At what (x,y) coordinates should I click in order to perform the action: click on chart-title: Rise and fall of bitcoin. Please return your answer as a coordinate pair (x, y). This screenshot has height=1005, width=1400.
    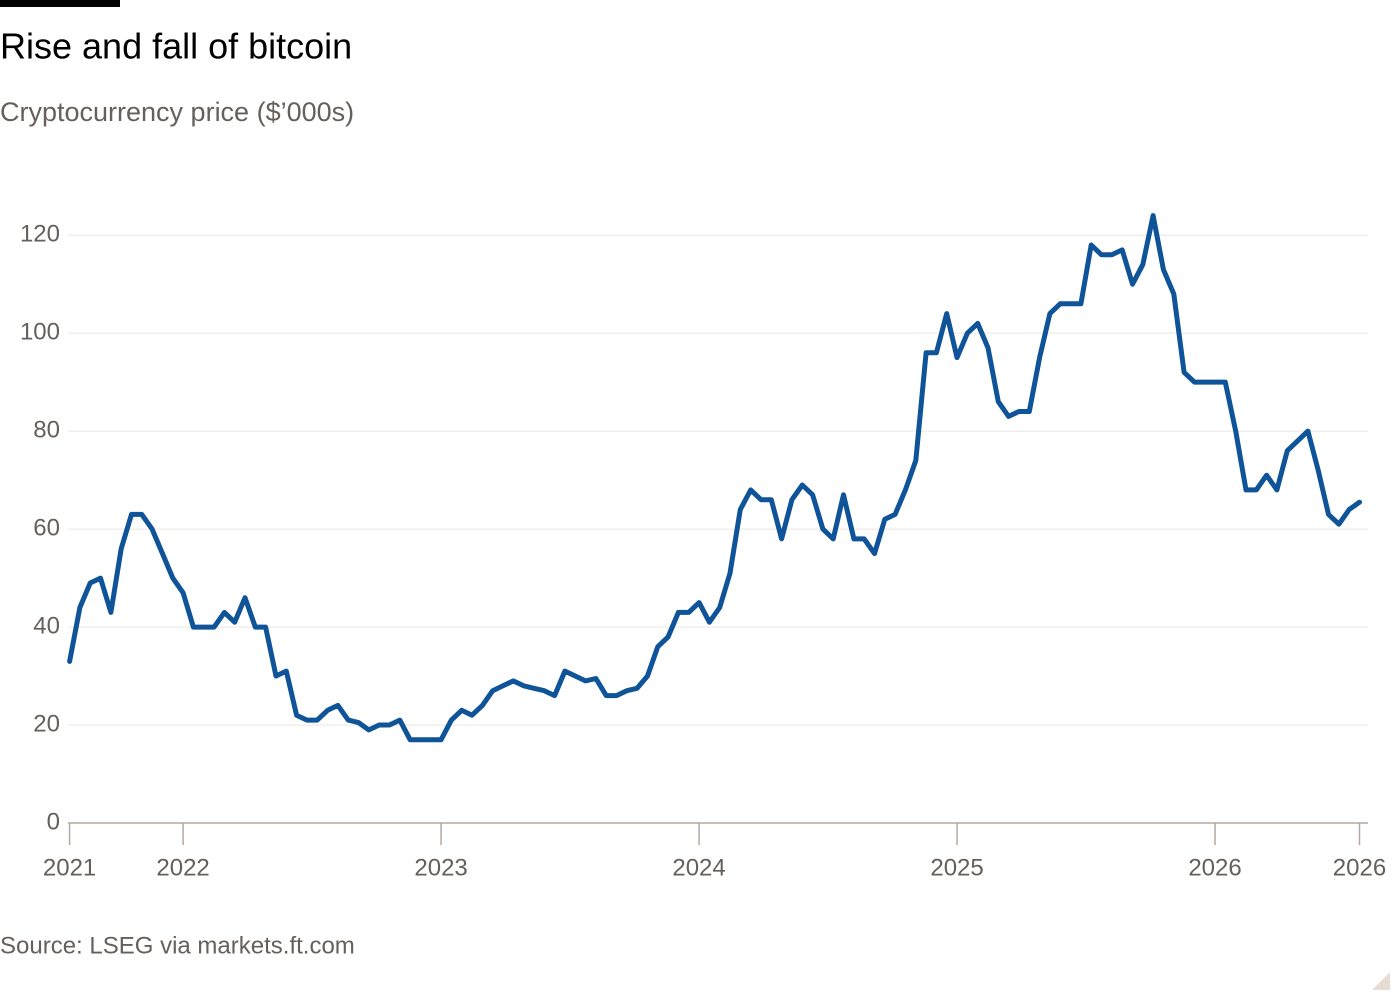
    Looking at the image, I should click on (176, 46).